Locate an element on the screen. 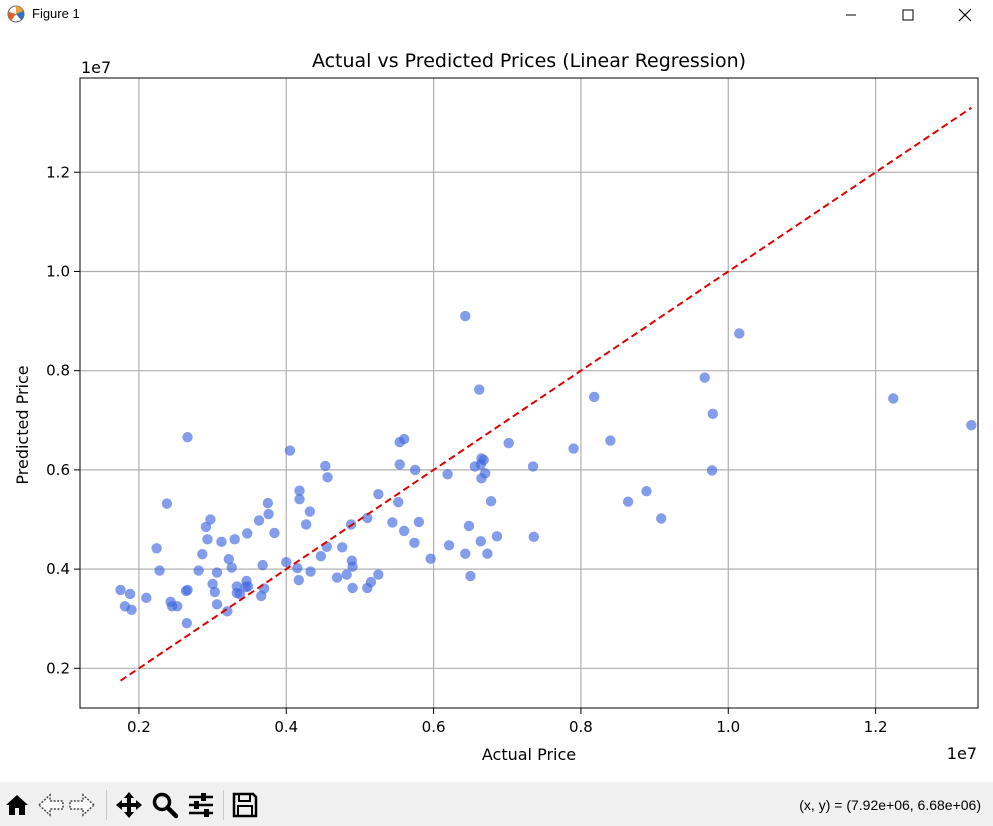  close-icon is located at coordinates (965, 15).